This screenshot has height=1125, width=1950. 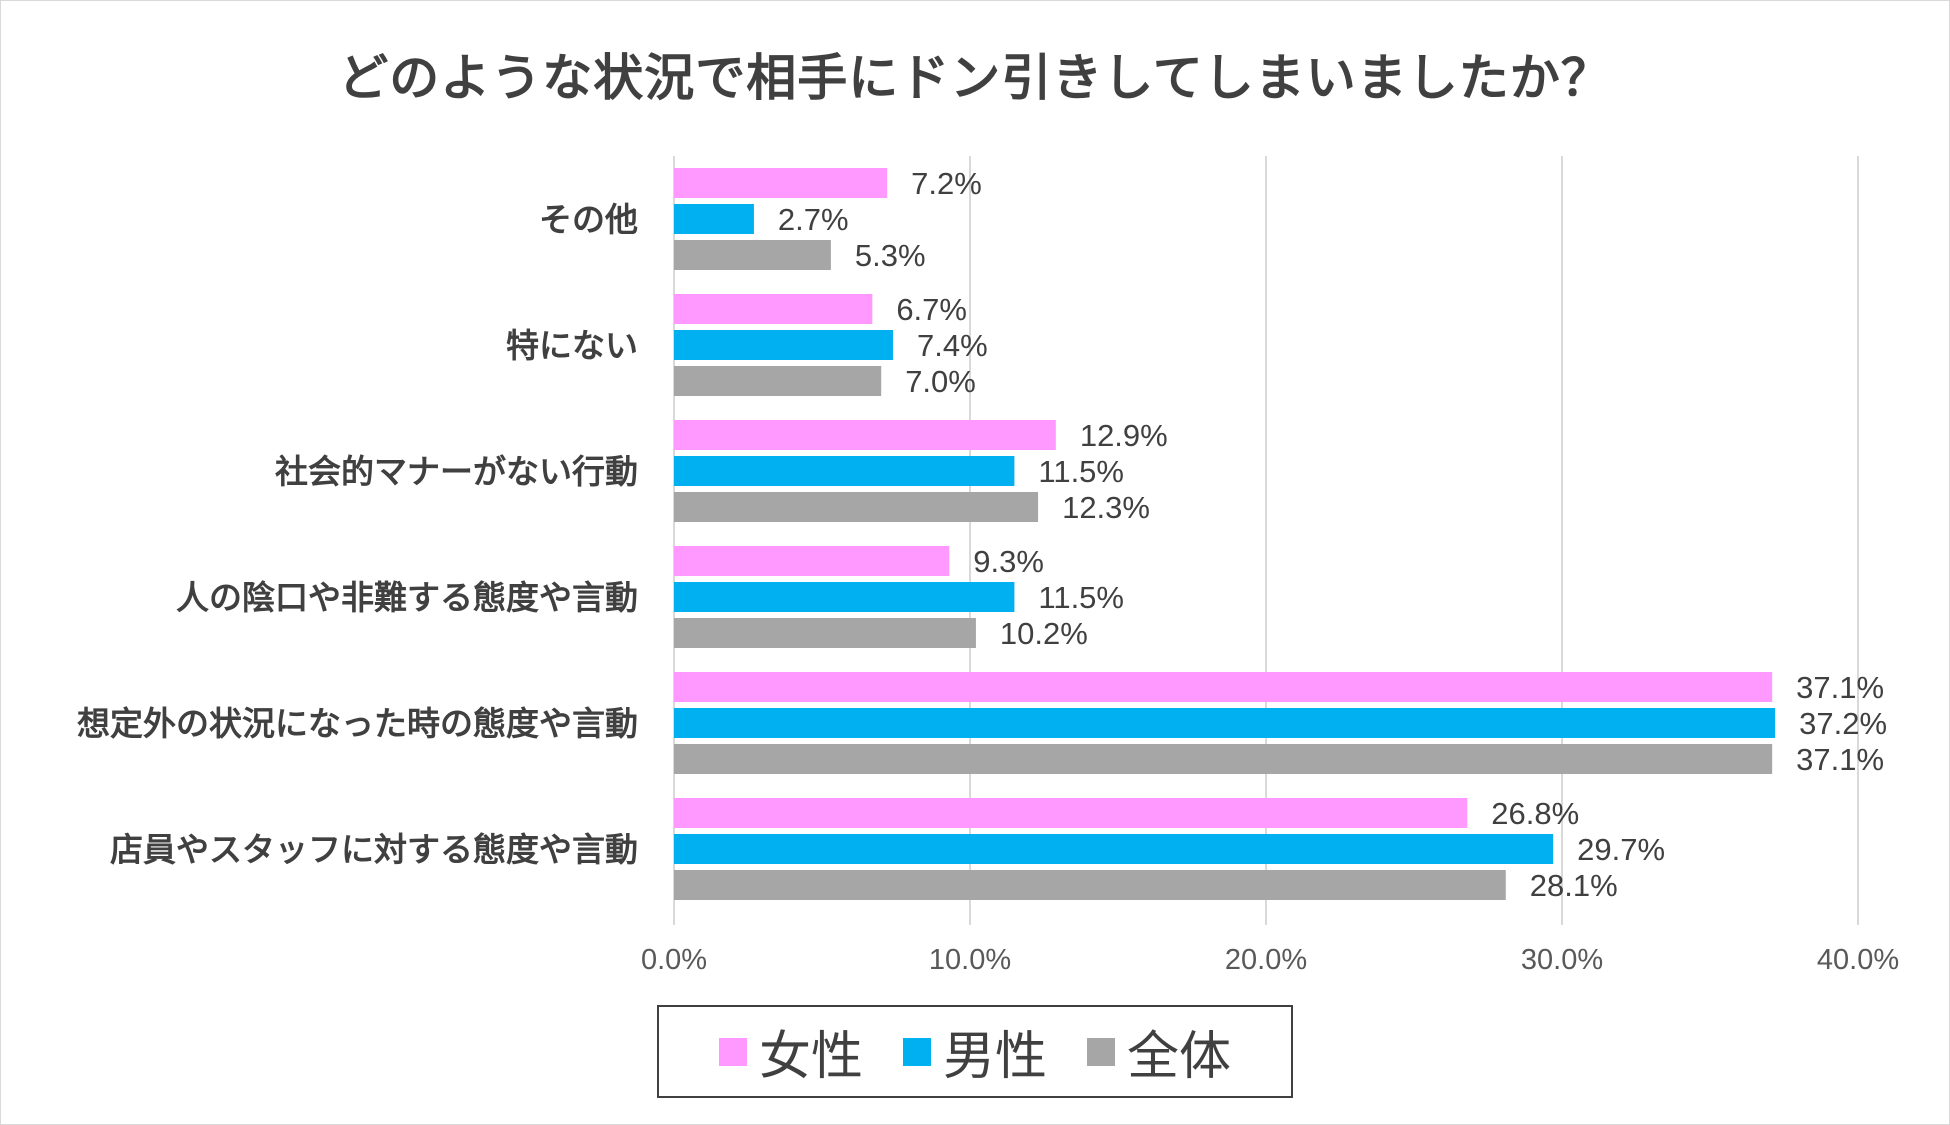 I want to click on data-label-0-1: 2.7%, so click(x=813, y=219).